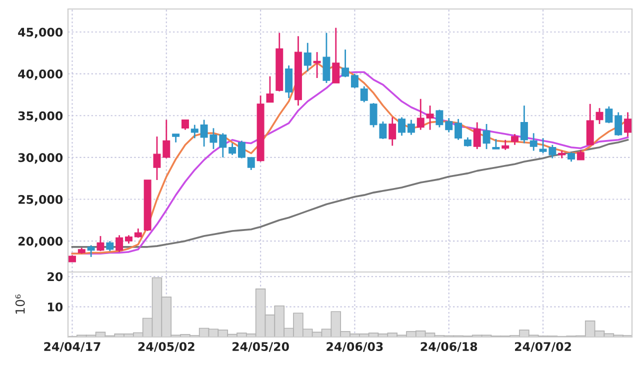 This screenshot has height=366, width=642. What do you see at coordinates (40, 200) in the screenshot?
I see `y-tick-label: 25,000` at bounding box center [40, 200].